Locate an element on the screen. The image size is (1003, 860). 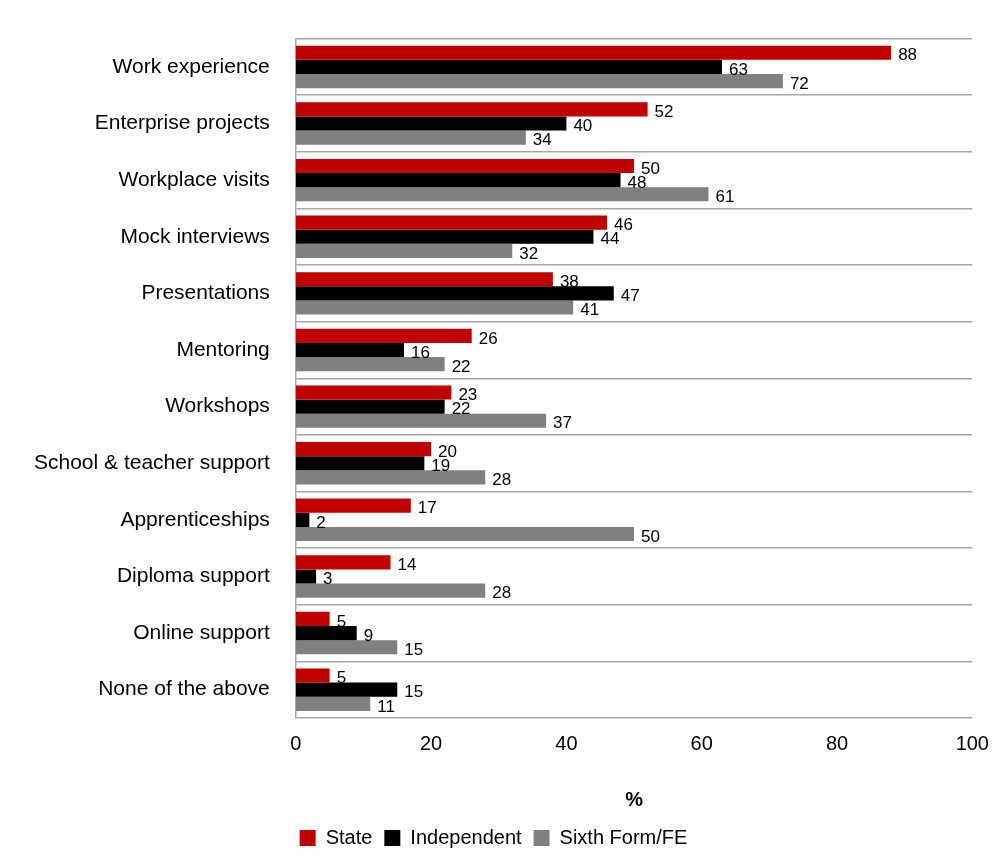
data-label: 41 is located at coordinates (590, 310).